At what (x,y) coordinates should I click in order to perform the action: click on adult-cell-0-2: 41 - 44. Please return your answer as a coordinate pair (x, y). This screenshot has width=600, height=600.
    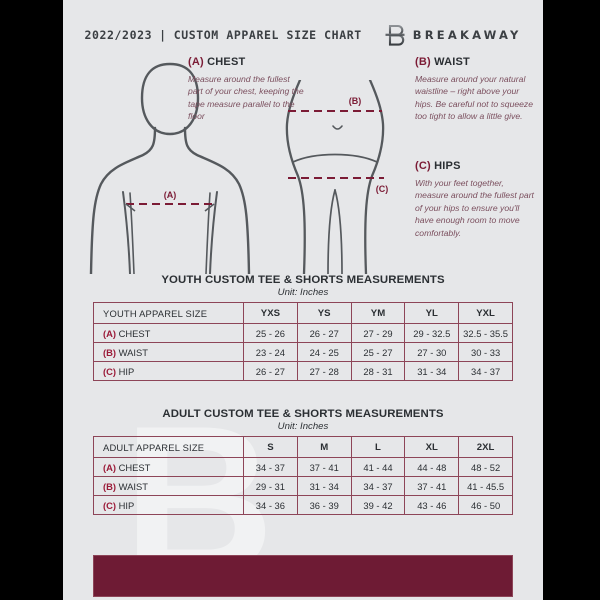
    Looking at the image, I should click on (378, 467).